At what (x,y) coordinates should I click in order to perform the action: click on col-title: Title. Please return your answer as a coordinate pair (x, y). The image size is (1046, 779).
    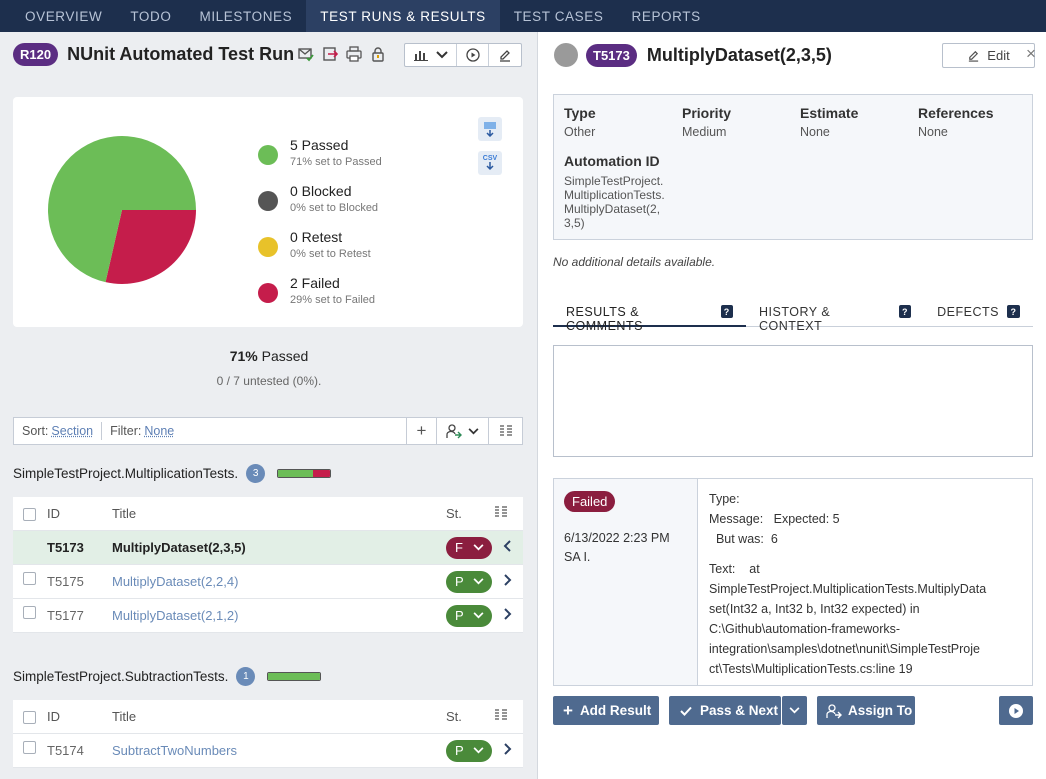
    Looking at the image, I should click on (124, 513).